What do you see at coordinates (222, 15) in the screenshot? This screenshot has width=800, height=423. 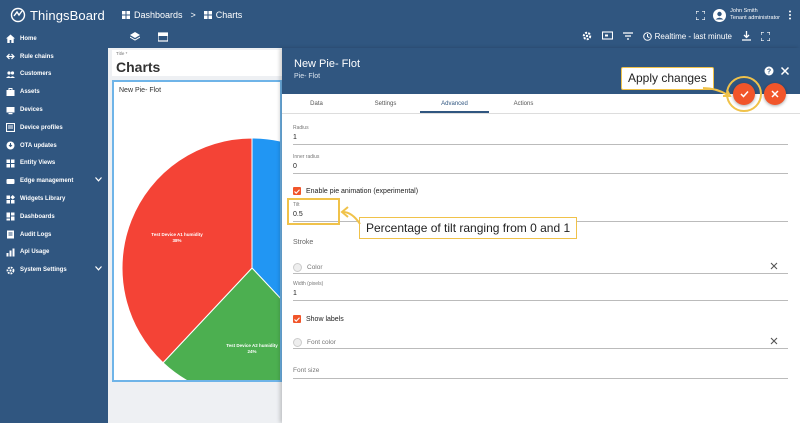 I see `breadcrumb-current: Charts` at bounding box center [222, 15].